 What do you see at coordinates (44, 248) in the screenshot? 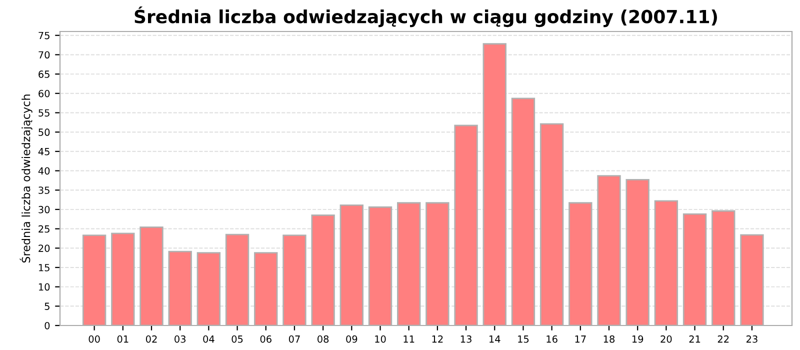
I see `y-tick-label: 20` at bounding box center [44, 248].